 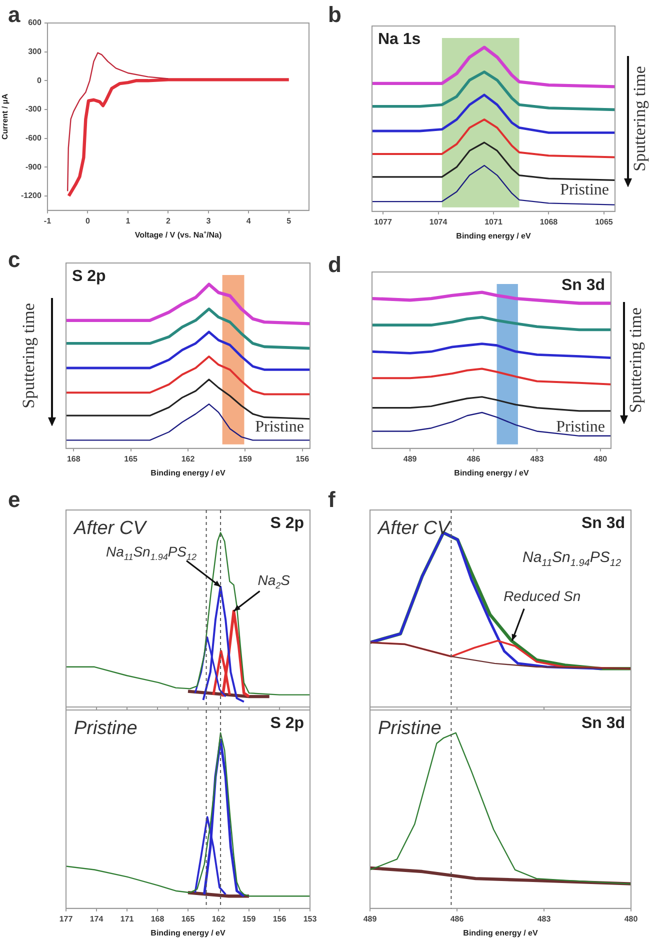 I want to click on y-axis-title: Current / µA, so click(x=5, y=117).